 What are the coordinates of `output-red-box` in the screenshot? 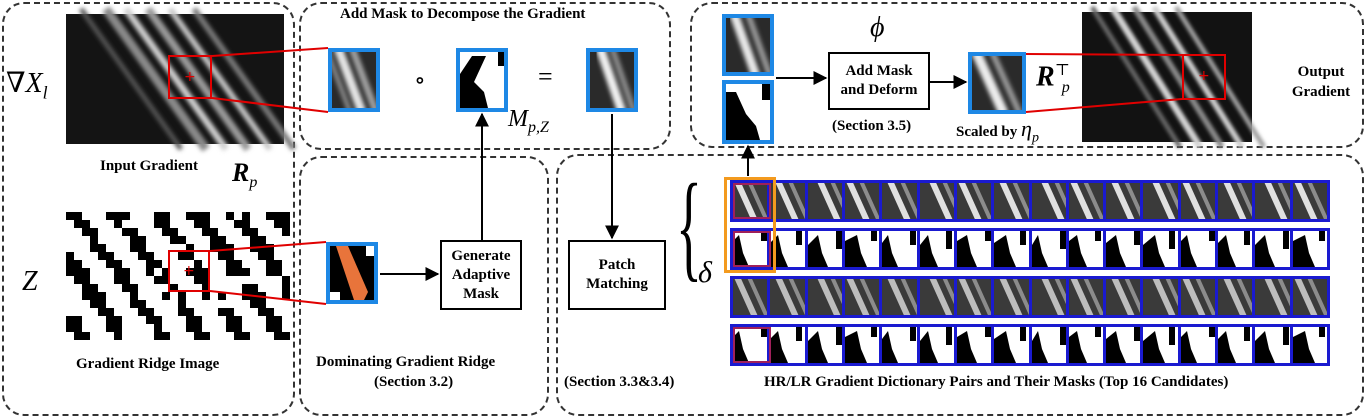 It's located at (1204, 77).